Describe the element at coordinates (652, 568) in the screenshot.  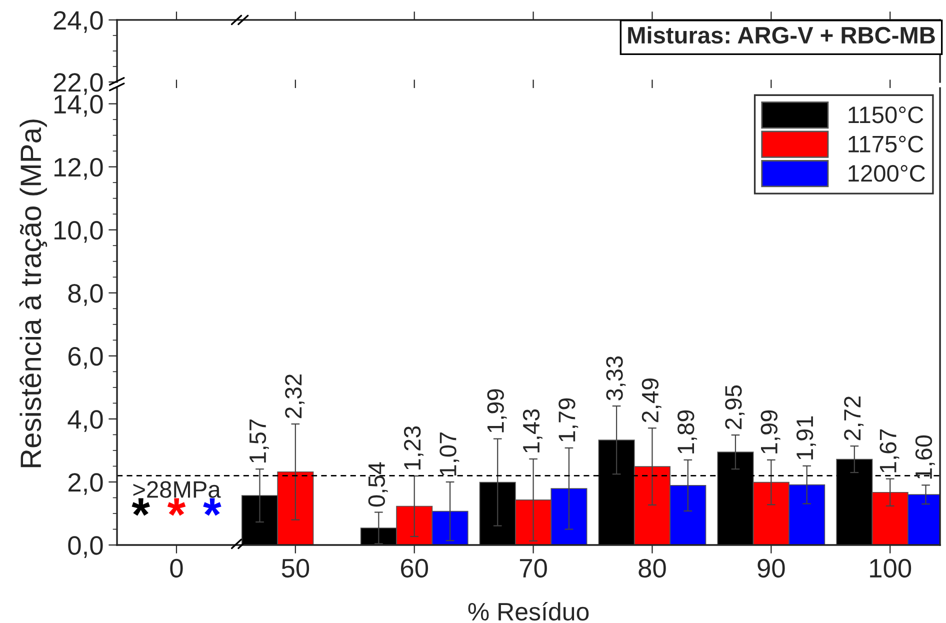
I see `x-tick-label: 80` at that location.